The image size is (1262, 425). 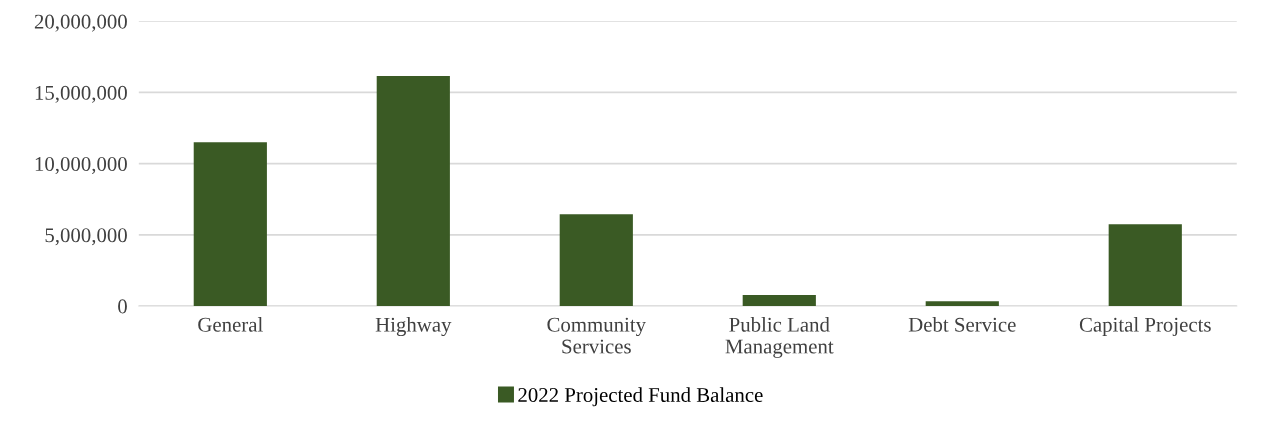 I want to click on x-tick-label: Public Land Management, so click(x=779, y=337).